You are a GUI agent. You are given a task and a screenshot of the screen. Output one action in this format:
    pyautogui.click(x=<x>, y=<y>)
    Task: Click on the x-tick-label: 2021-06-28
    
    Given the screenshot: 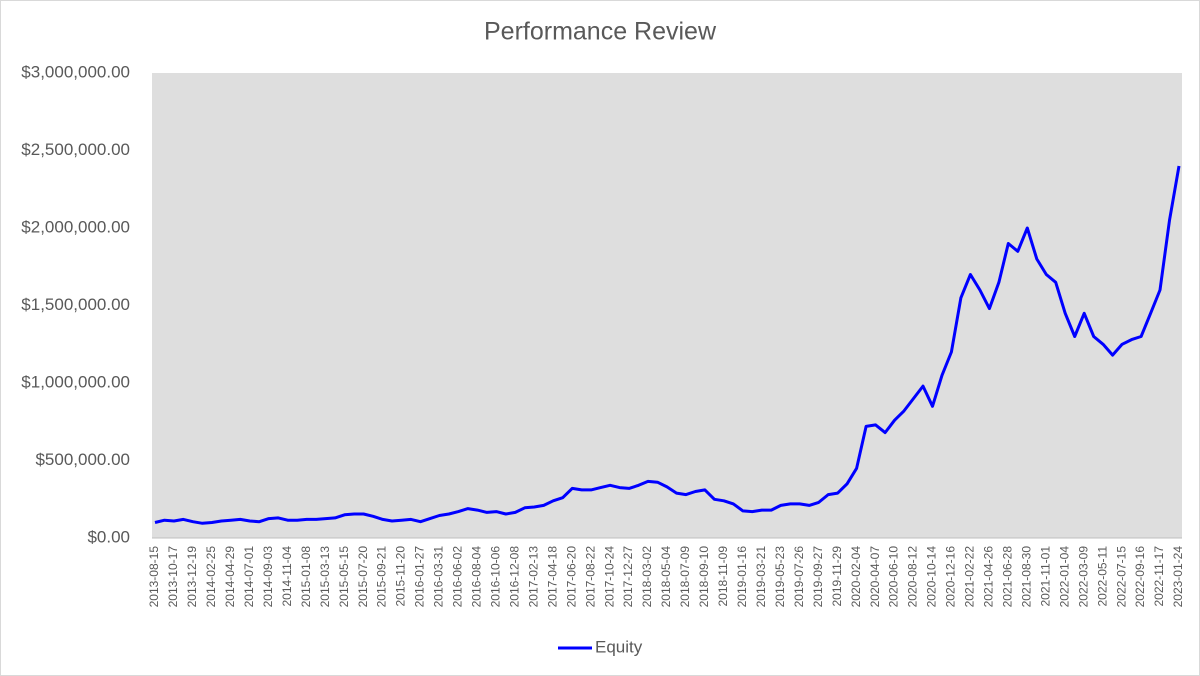 What is the action you would take?
    pyautogui.click(x=1008, y=577)
    